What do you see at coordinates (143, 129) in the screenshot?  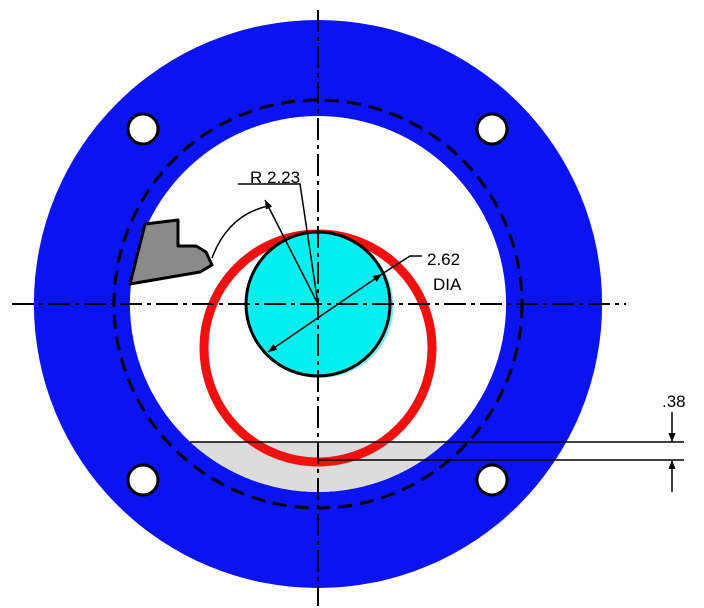 I see `bolt-hole-top-left` at bounding box center [143, 129].